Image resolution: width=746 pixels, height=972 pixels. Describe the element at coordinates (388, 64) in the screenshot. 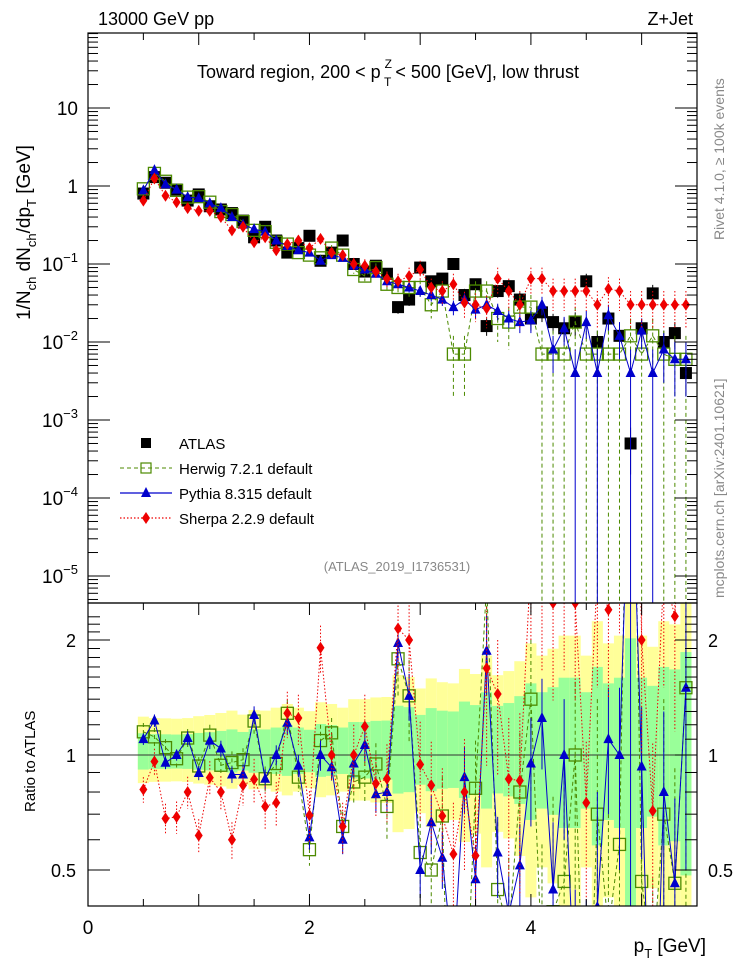

I see `title-sup: Z` at that location.